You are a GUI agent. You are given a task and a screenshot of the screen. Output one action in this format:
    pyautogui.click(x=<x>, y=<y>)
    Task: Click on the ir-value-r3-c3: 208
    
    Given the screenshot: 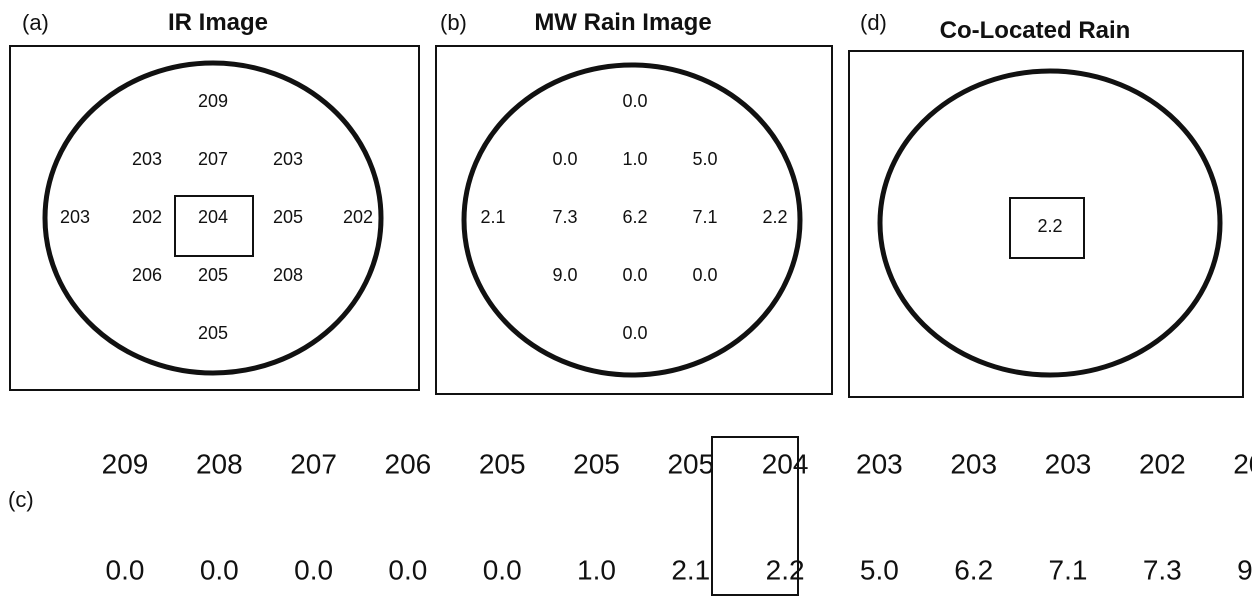 What is the action you would take?
    pyautogui.click(x=288, y=275)
    